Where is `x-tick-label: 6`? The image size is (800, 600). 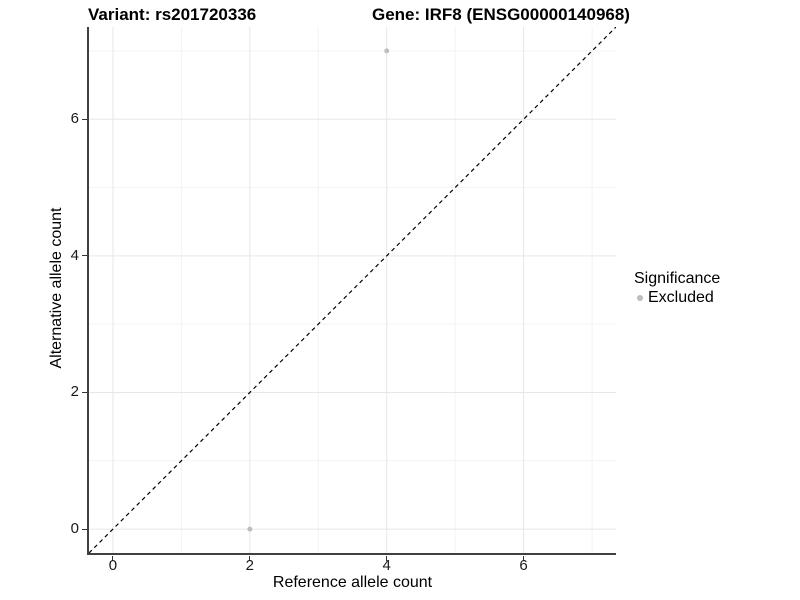 x-tick-label: 6 is located at coordinates (523, 565).